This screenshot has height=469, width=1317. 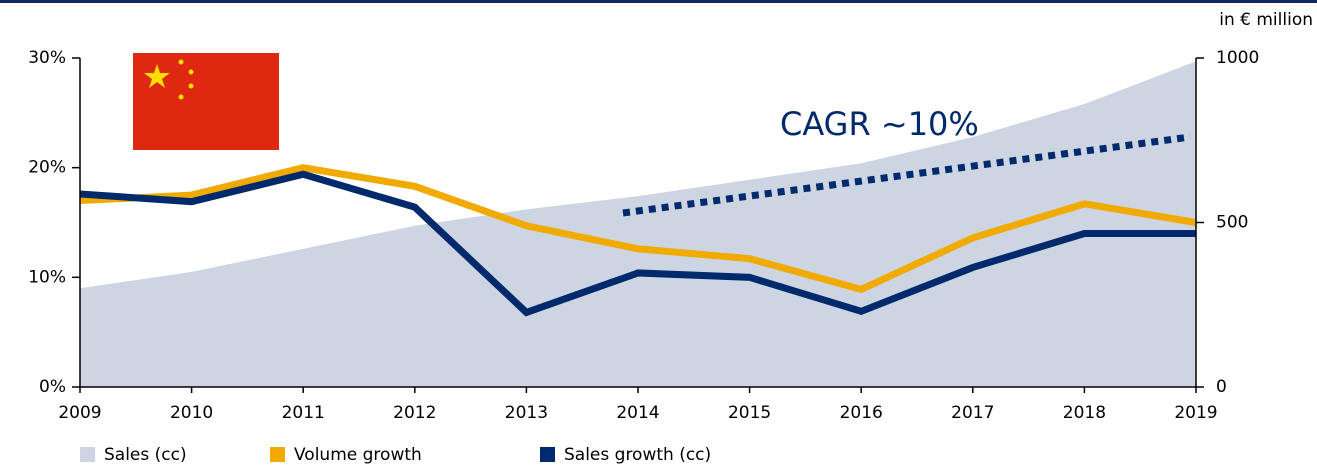 I want to click on x-tick-label: 2012, so click(x=414, y=413).